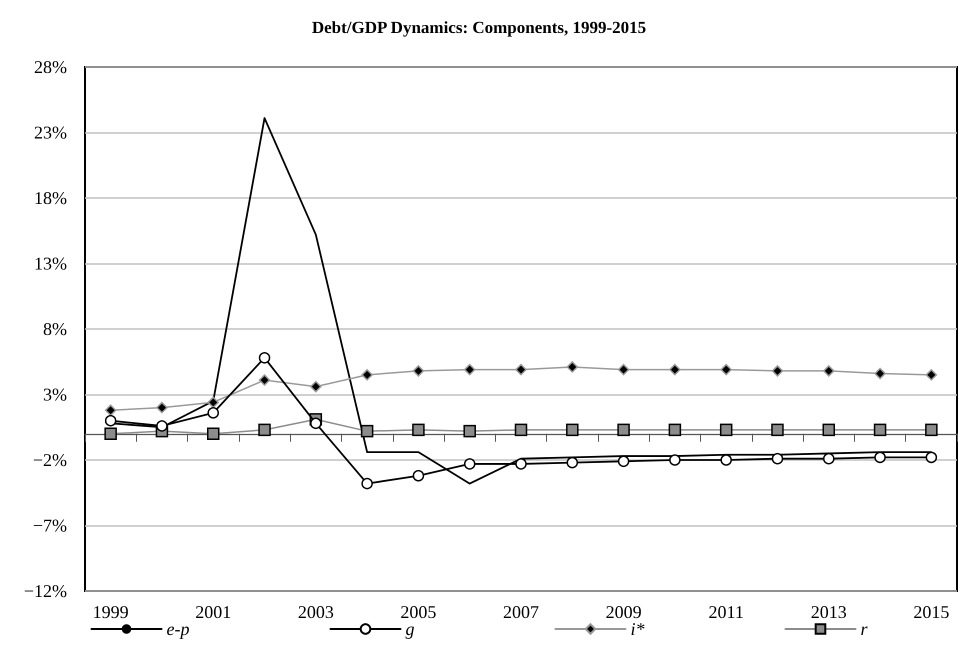  What do you see at coordinates (864, 629) in the screenshot?
I see `legend-label: r` at bounding box center [864, 629].